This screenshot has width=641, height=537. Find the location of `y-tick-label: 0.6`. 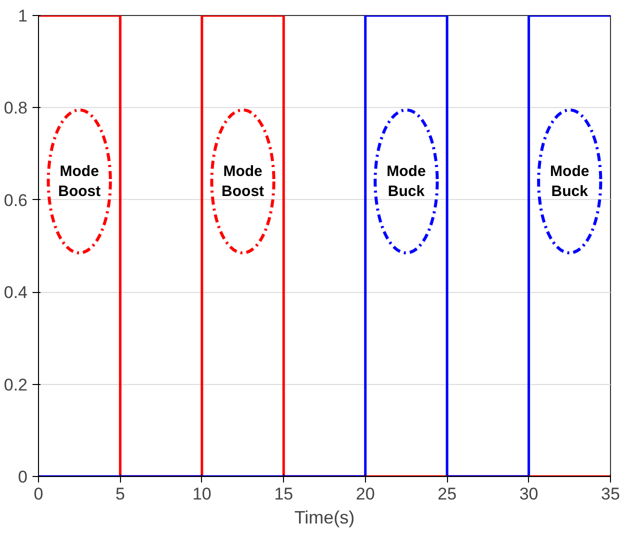

y-tick-label: 0.6 is located at coordinates (16, 200).